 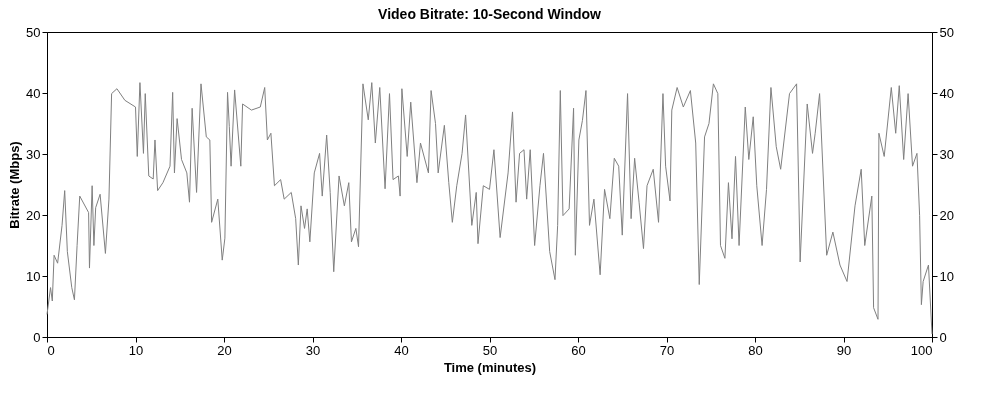 I want to click on y-tick-label: 40, so click(x=33, y=93).